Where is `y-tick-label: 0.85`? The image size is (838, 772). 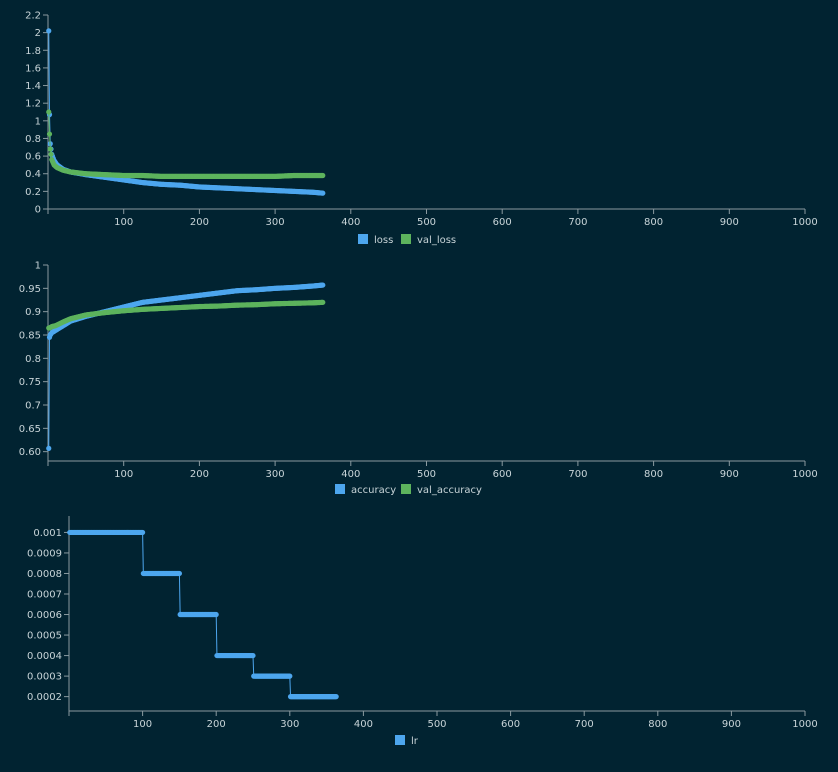 y-tick-label: 0.85 is located at coordinates (30, 336).